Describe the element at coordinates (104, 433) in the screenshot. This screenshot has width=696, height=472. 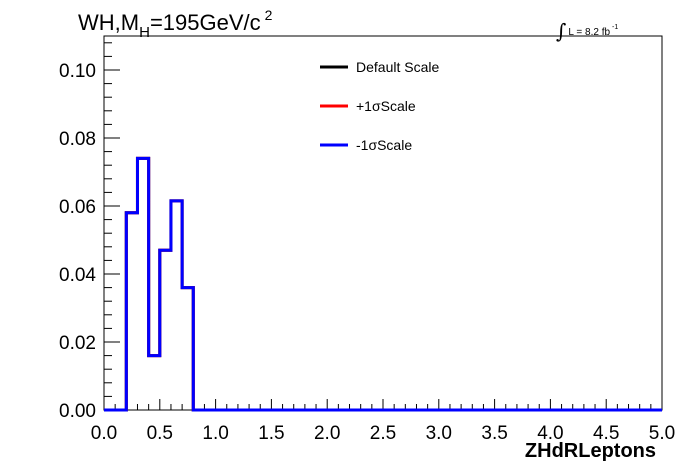
I see `x-tick-label: 0.0` at that location.